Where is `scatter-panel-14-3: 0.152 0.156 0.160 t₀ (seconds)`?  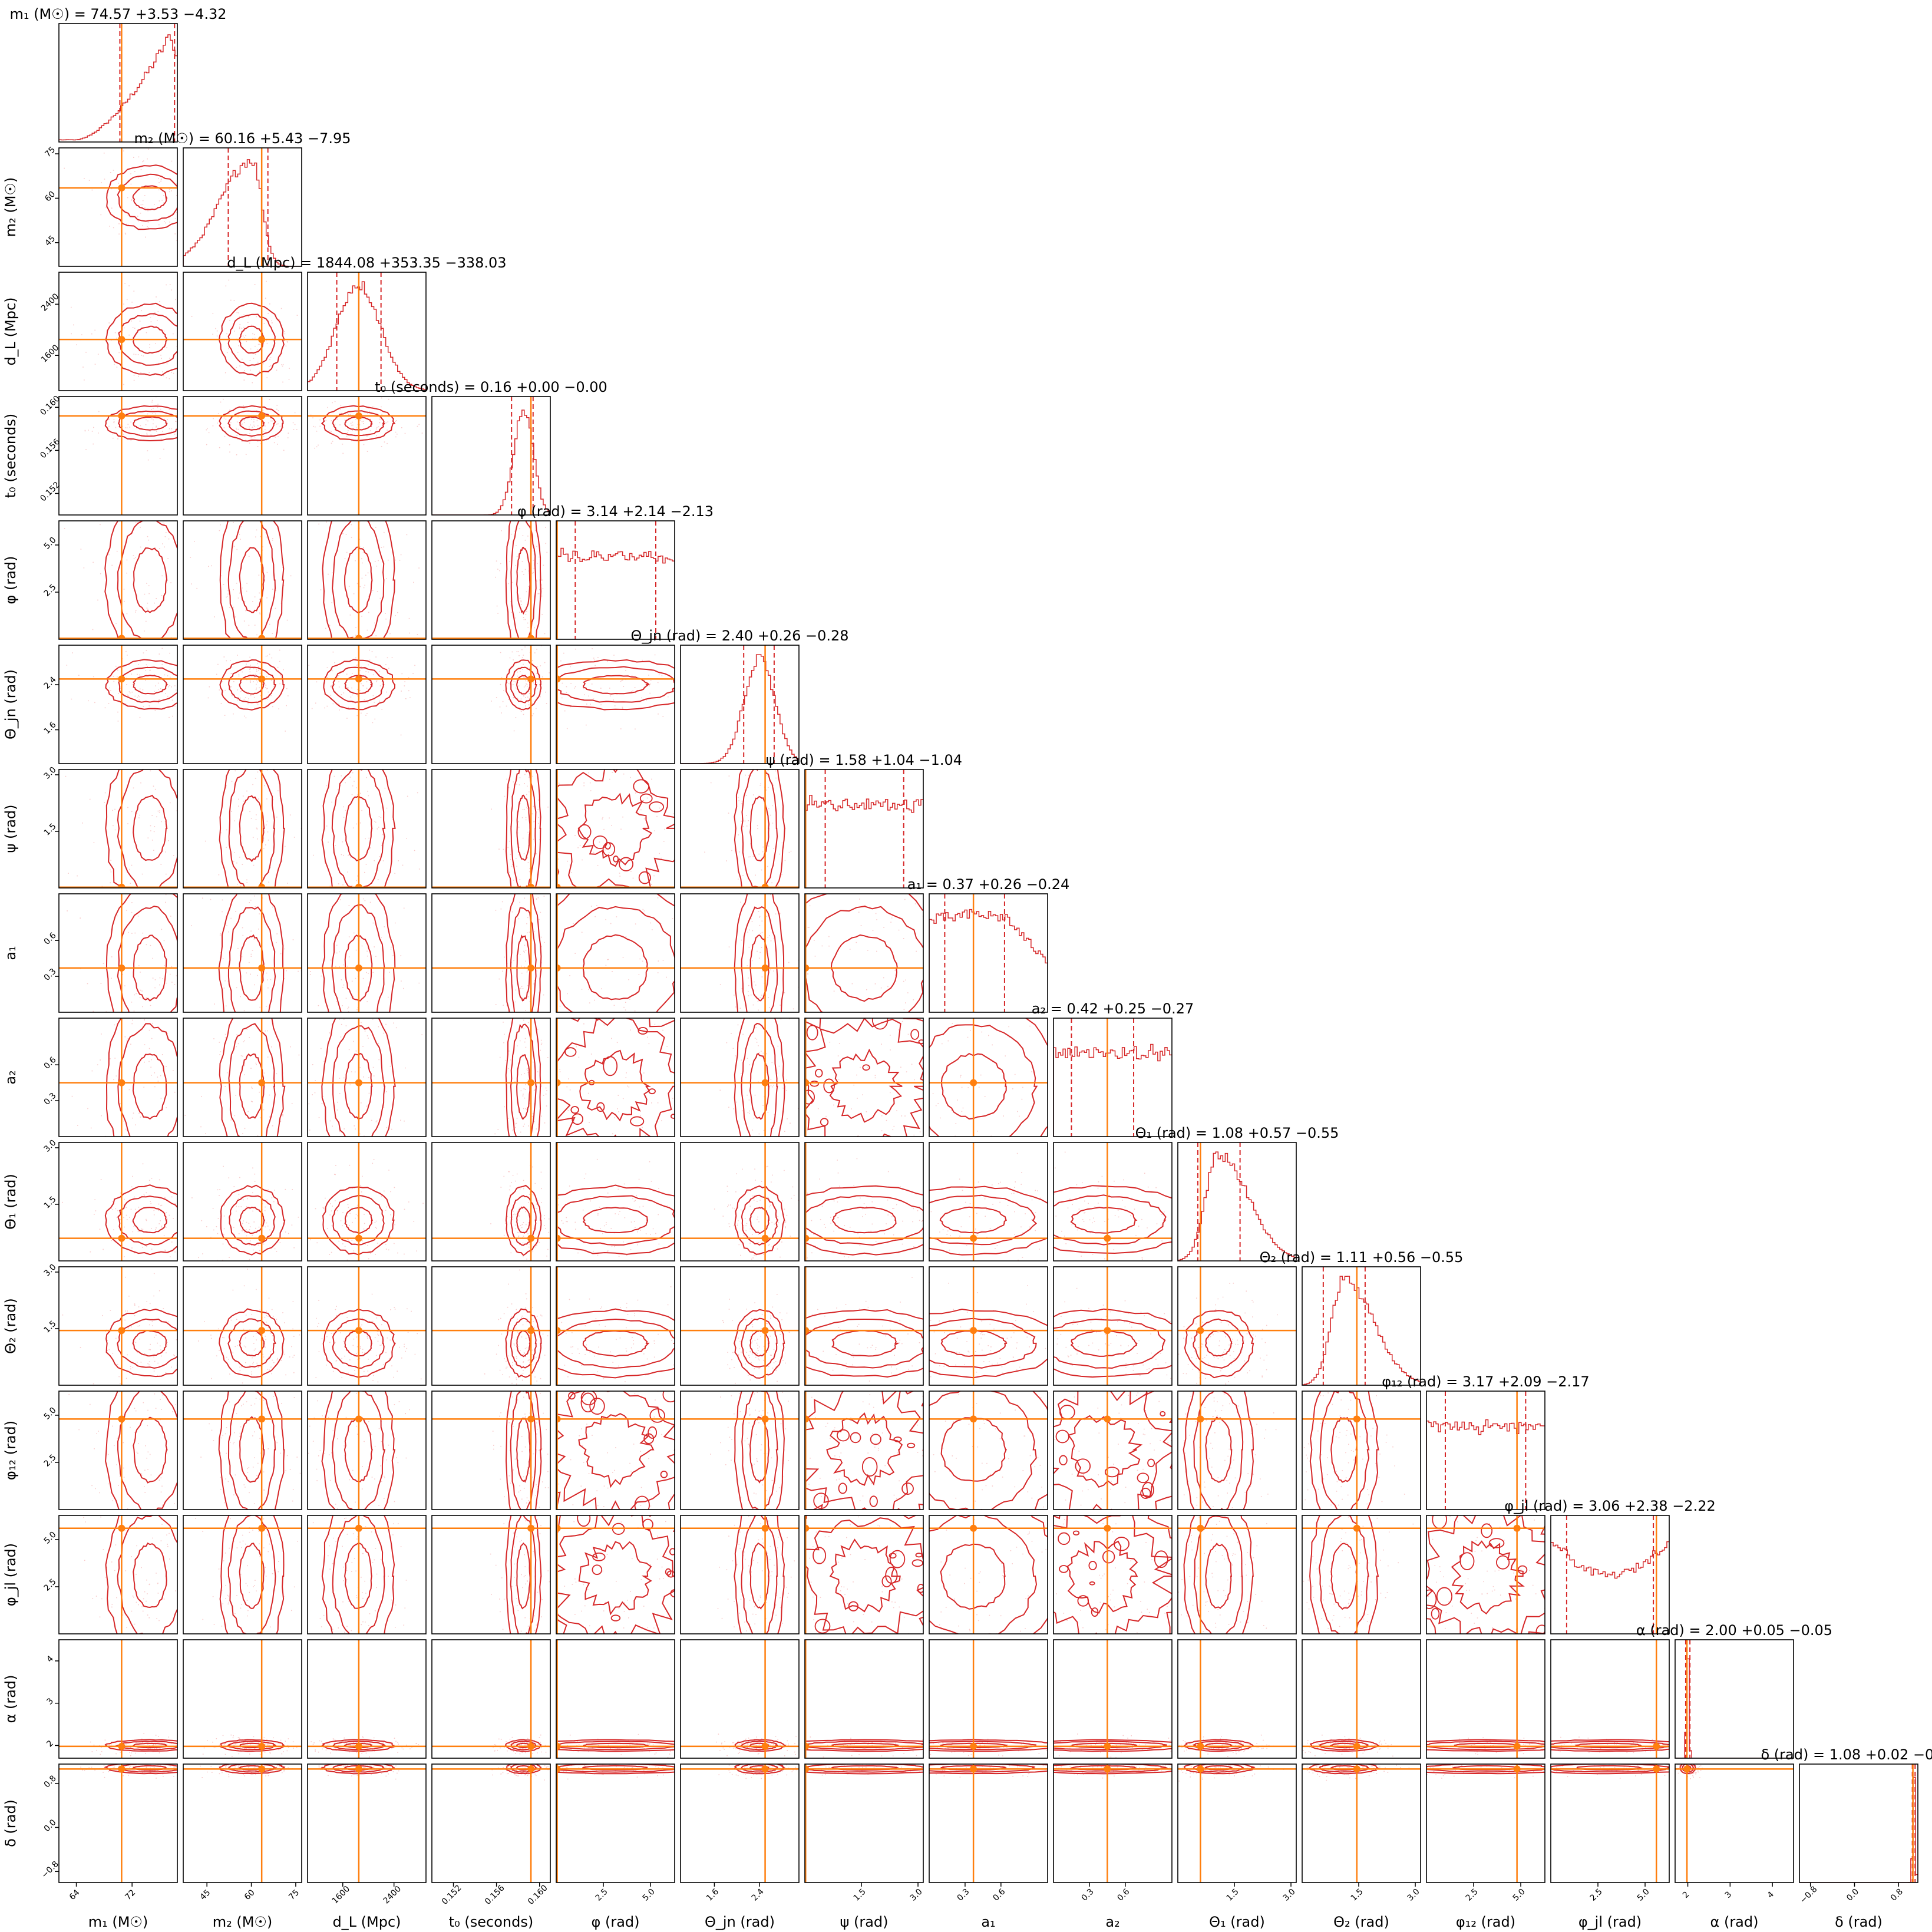
scatter-panel-14-3: 0.152 0.156 0.160 t₀ (seconds) is located at coordinates (491, 1846).